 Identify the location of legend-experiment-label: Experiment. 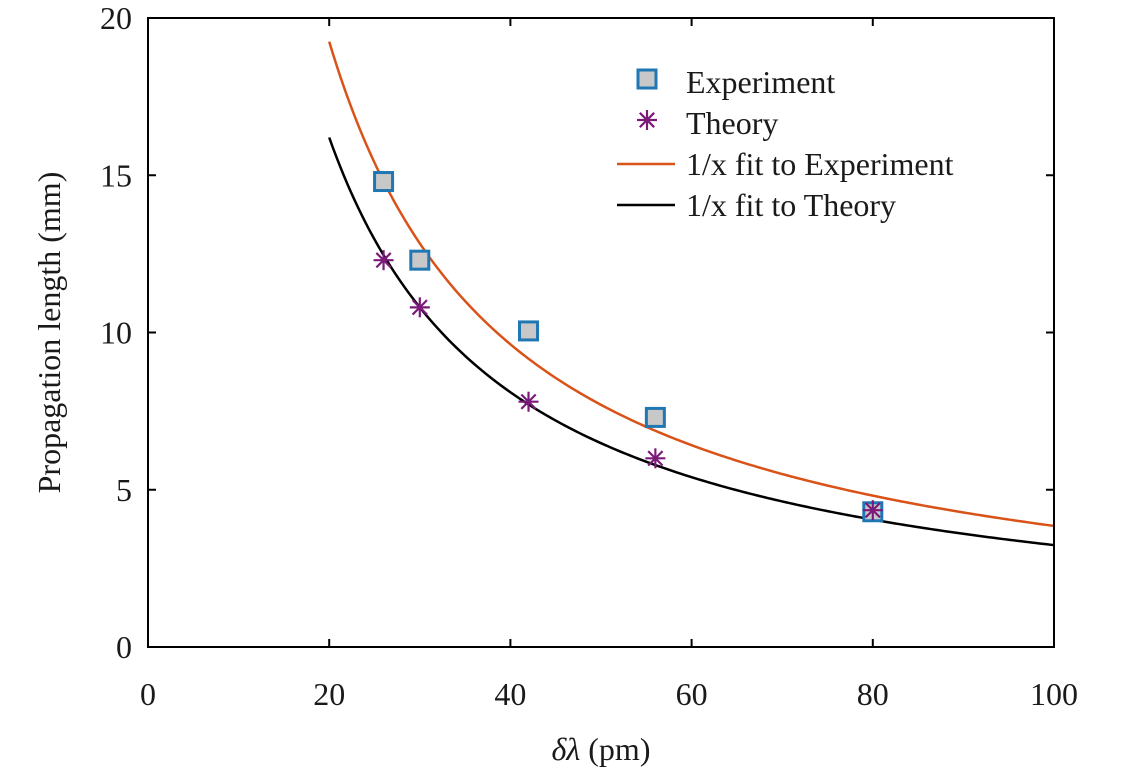
(760, 82).